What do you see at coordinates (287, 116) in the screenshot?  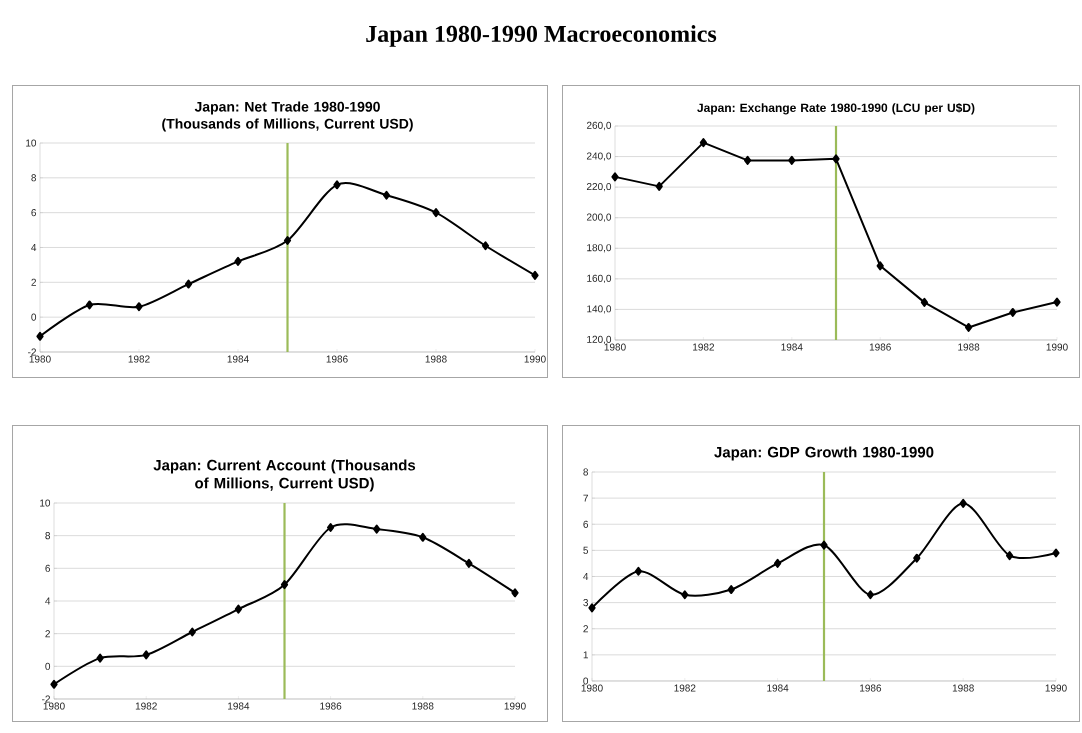 I see `chart-title: Japan: Net Trade 1980-1990 (Thousands of Millions, Current USD)` at bounding box center [287, 116].